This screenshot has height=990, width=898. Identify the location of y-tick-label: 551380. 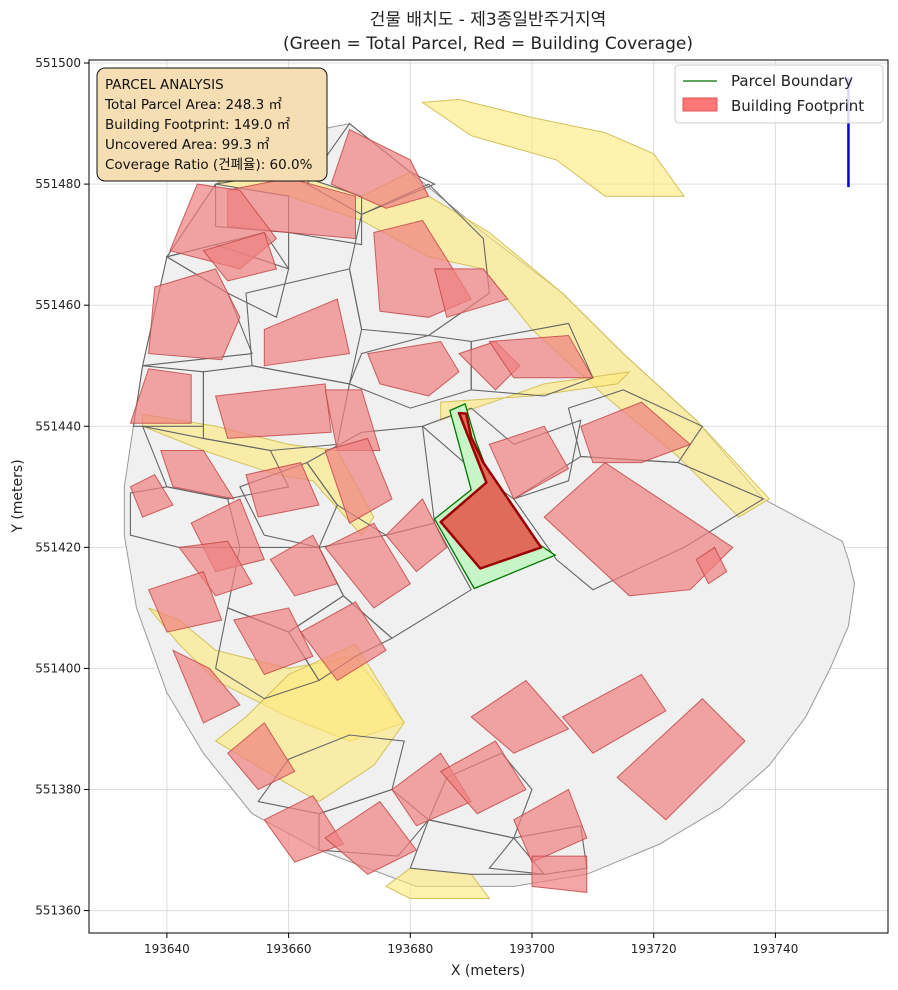
(58, 790).